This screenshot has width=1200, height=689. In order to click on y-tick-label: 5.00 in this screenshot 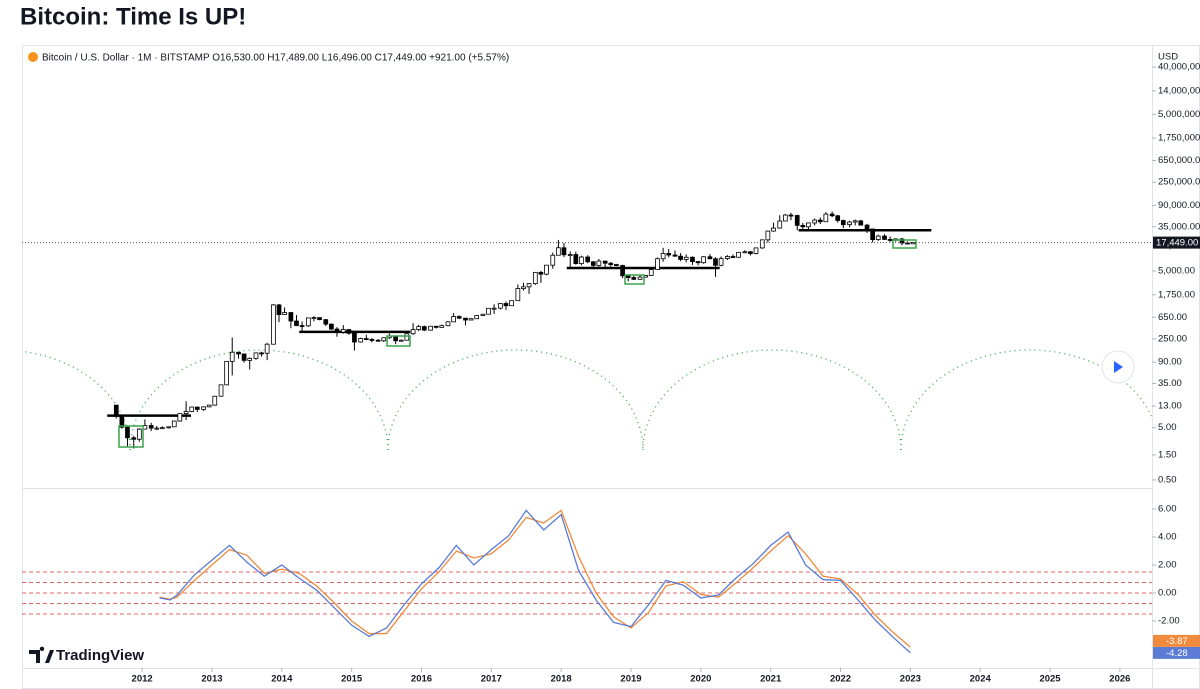, I will do `click(1167, 427)`.